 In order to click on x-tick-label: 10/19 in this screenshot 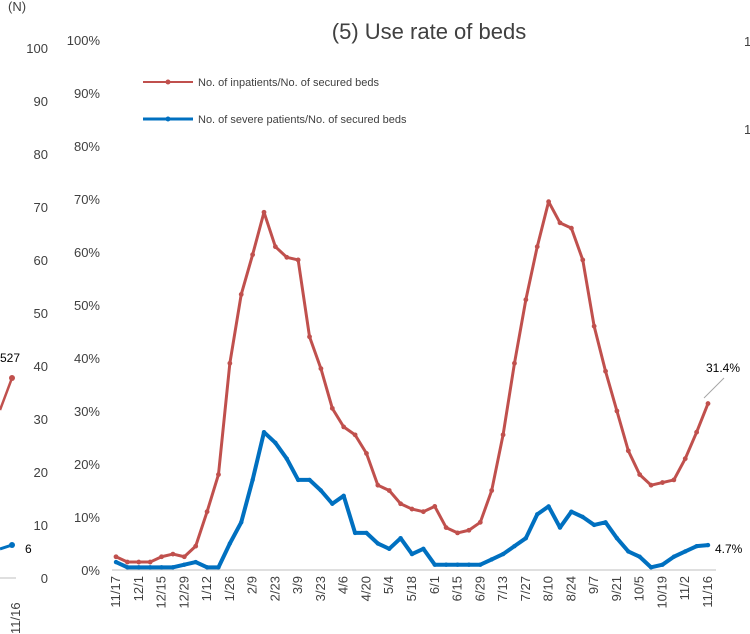, I will do `click(661, 592)`.